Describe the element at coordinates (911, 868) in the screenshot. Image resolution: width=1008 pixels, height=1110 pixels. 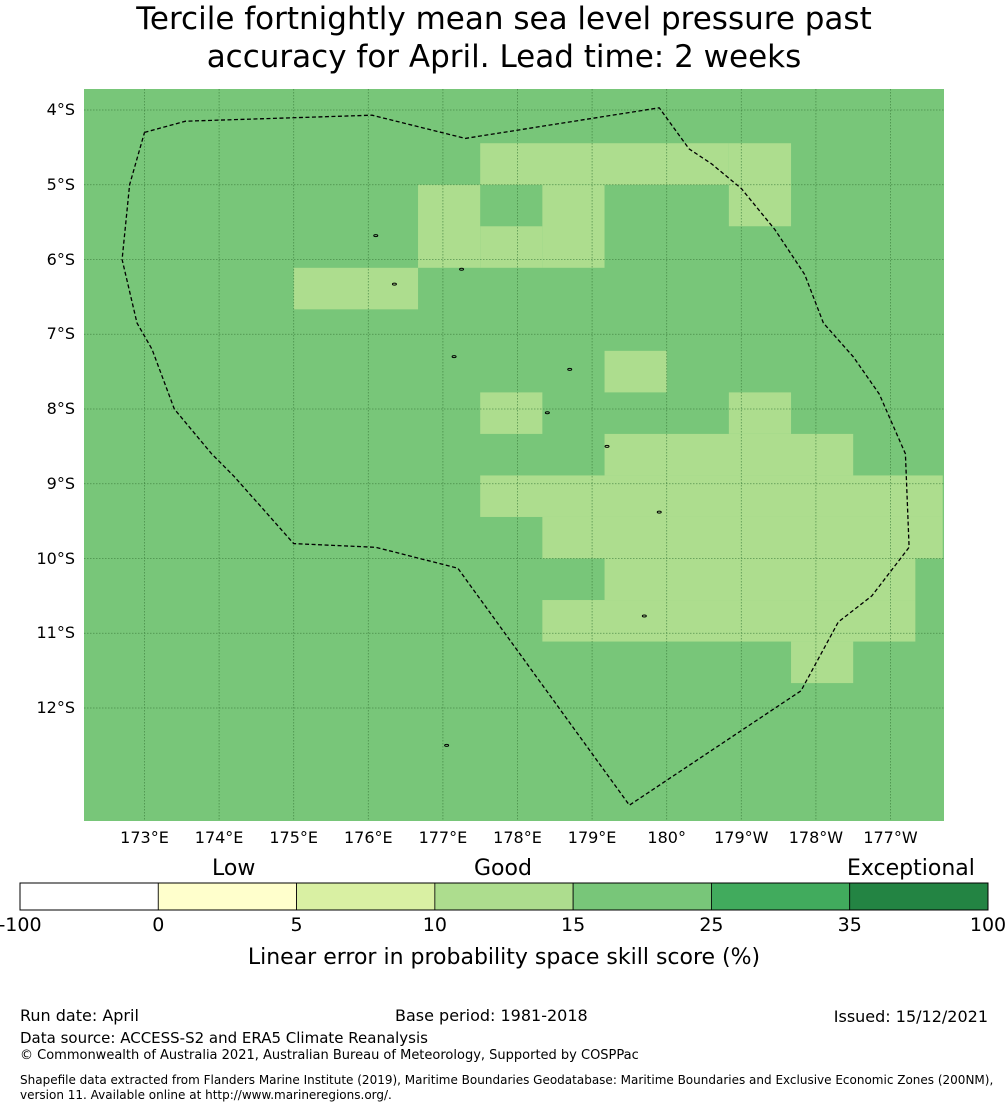
I see `category-exceptional-label: Exceptional` at that location.